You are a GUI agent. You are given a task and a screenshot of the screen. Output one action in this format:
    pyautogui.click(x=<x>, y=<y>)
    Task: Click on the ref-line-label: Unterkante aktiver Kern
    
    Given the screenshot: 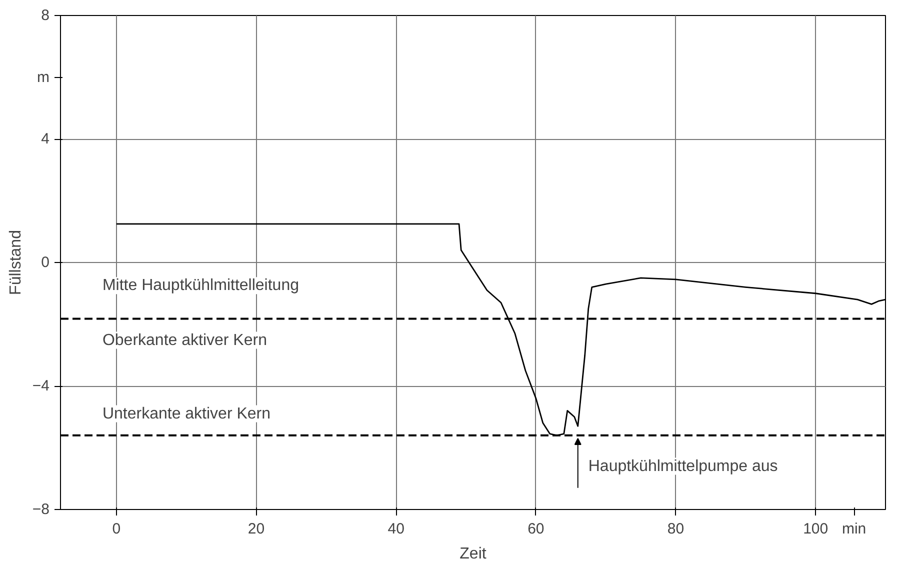 What is the action you would take?
    pyautogui.click(x=186, y=413)
    